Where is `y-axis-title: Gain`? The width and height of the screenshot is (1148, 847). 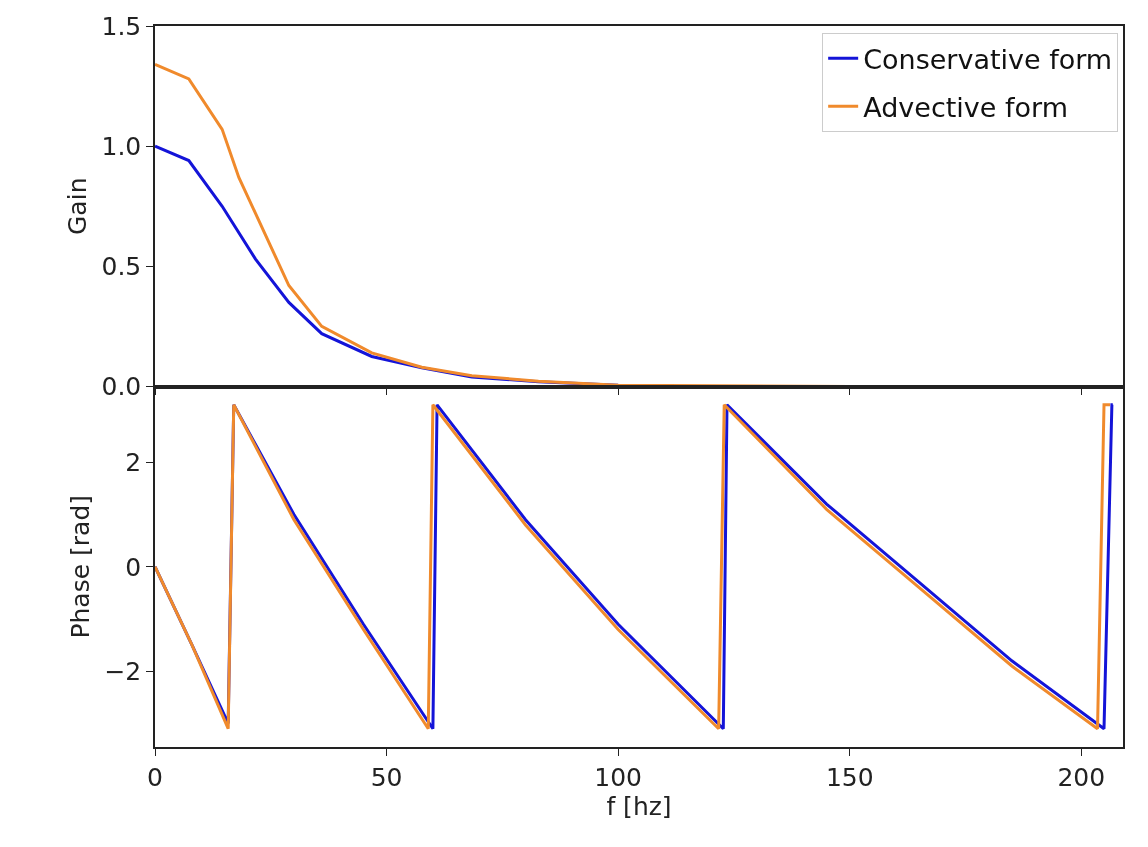
y-axis-title: Gain is located at coordinates (77, 206).